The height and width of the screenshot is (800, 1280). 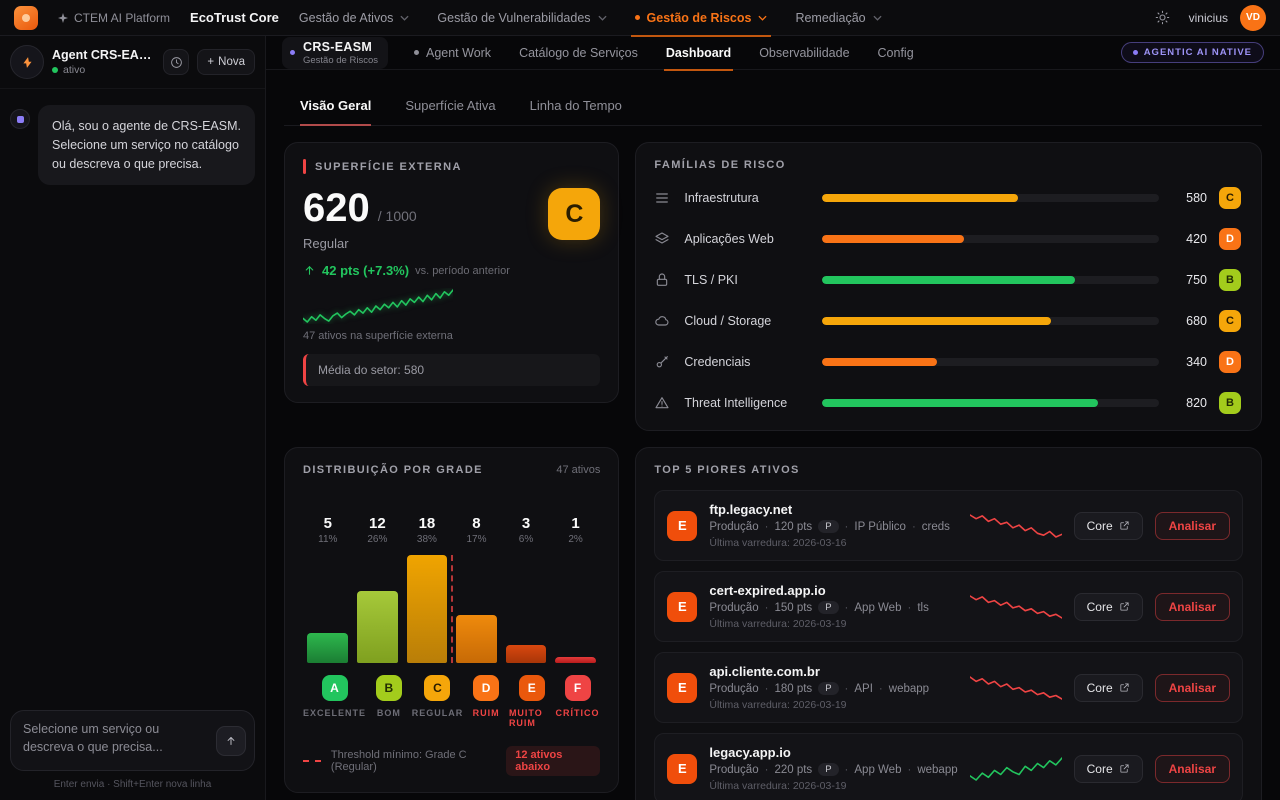 I want to click on chat-input-area: Enter envia · Shift+Enter nova linha, so click(x=132, y=751).